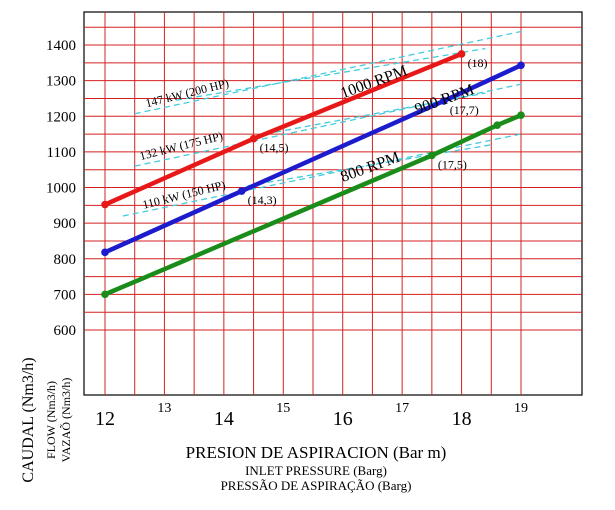 The height and width of the screenshot is (510, 615). Describe the element at coordinates (164, 408) in the screenshot. I see `x-tick-label: 13` at that location.